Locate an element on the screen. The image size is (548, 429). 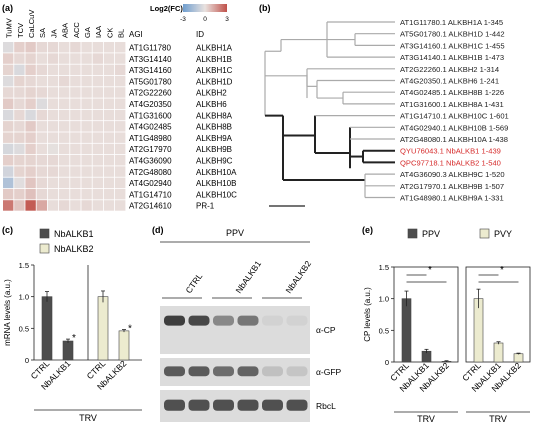
tree-leaf-label: AT2G17970.1 ALKBH9B 1-507 is located at coordinates (452, 186).